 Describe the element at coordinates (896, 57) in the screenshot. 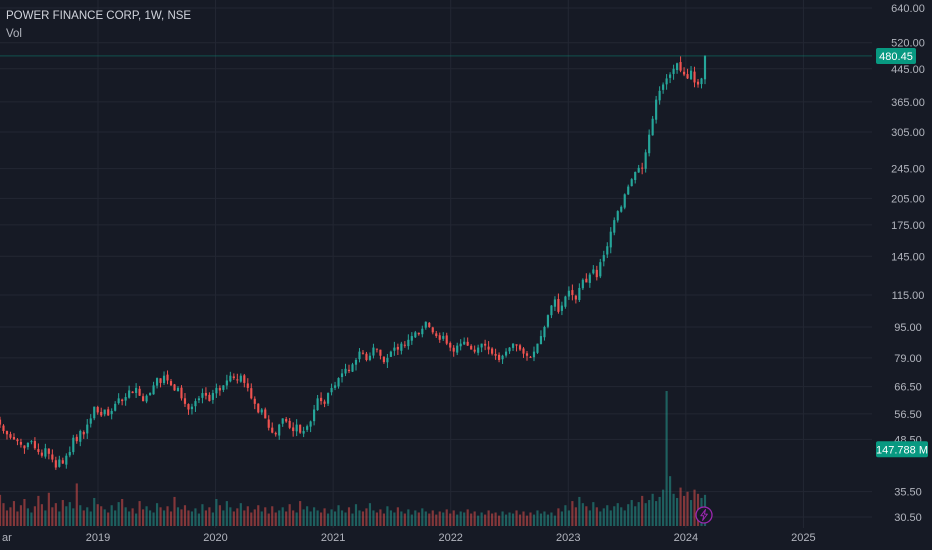

I see `last-price-value: 480.45` at that location.